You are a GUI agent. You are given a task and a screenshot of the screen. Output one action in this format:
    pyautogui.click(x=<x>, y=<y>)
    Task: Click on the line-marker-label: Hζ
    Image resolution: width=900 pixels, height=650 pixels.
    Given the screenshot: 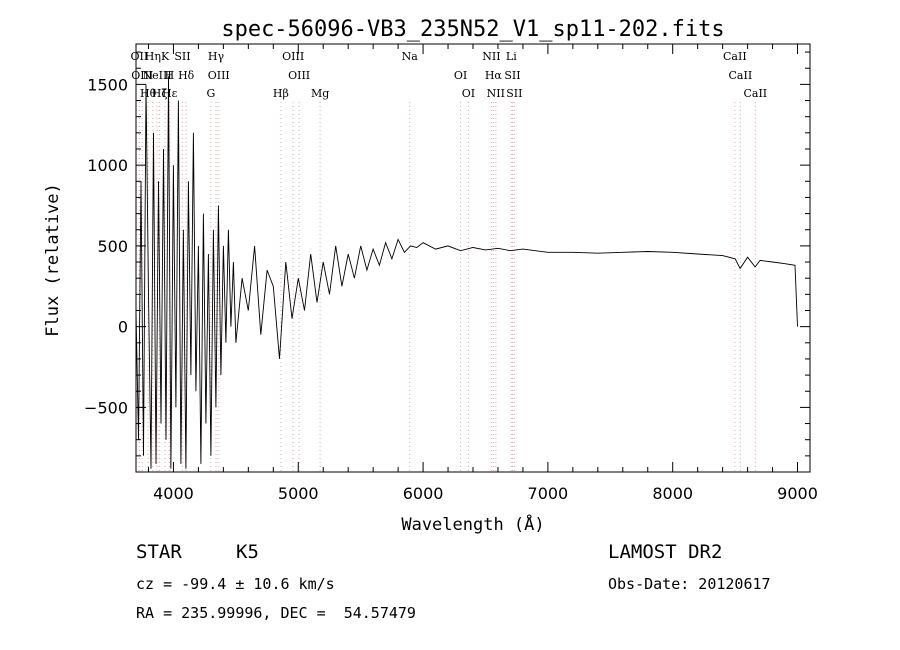 What is the action you would take?
    pyautogui.click(x=160, y=93)
    